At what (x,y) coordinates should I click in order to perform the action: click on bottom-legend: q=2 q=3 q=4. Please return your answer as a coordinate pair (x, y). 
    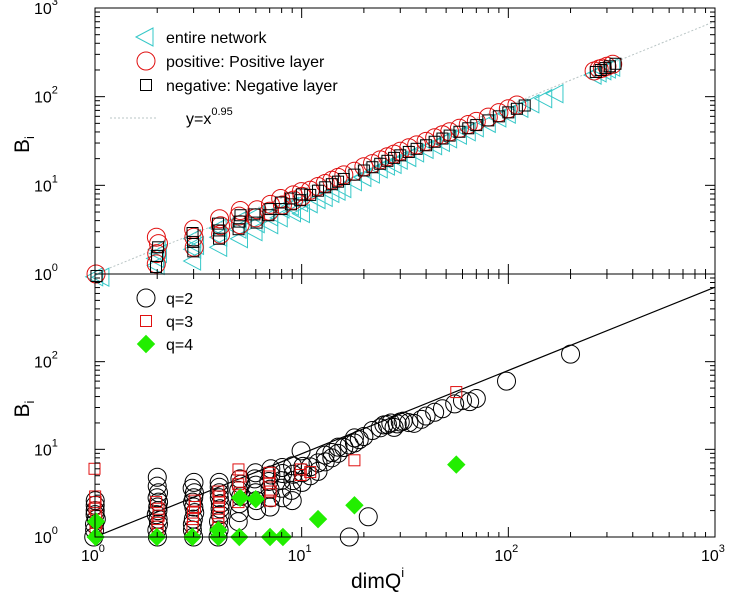
    Looking at the image, I should click on (164, 321).